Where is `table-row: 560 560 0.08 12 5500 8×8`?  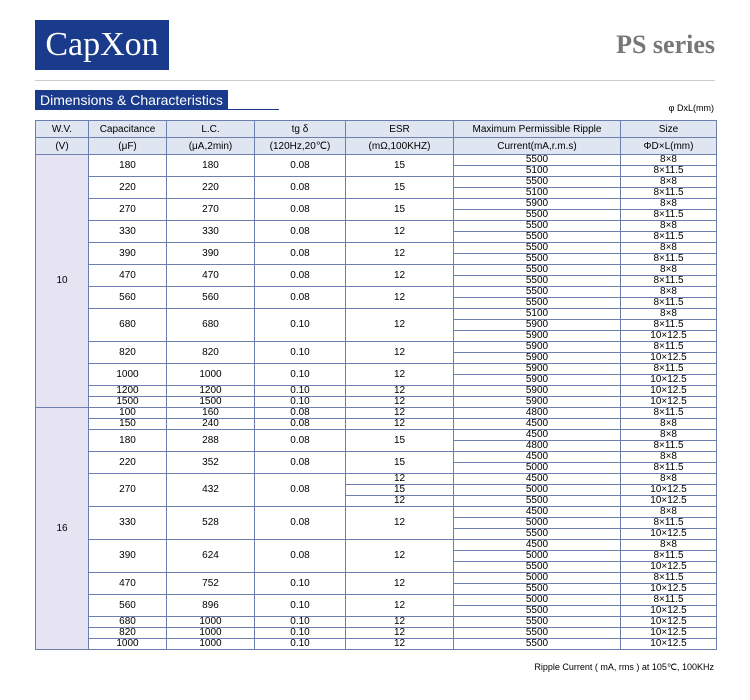 table-row: 560 560 0.08 12 5500 8×8 is located at coordinates (376, 297).